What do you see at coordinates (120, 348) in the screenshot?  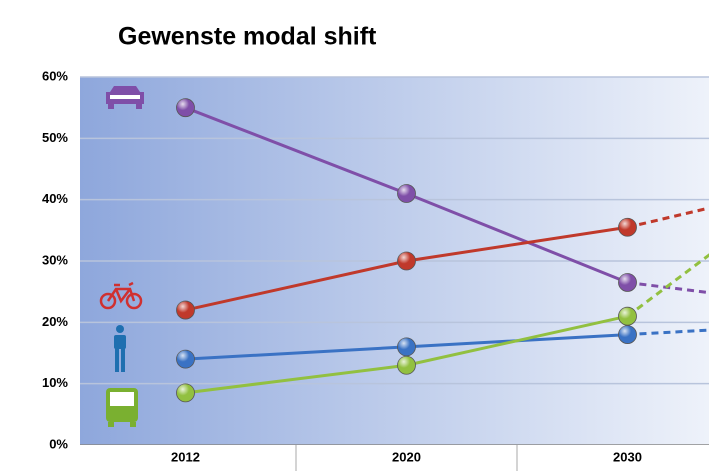 I see `person-icon` at bounding box center [120, 348].